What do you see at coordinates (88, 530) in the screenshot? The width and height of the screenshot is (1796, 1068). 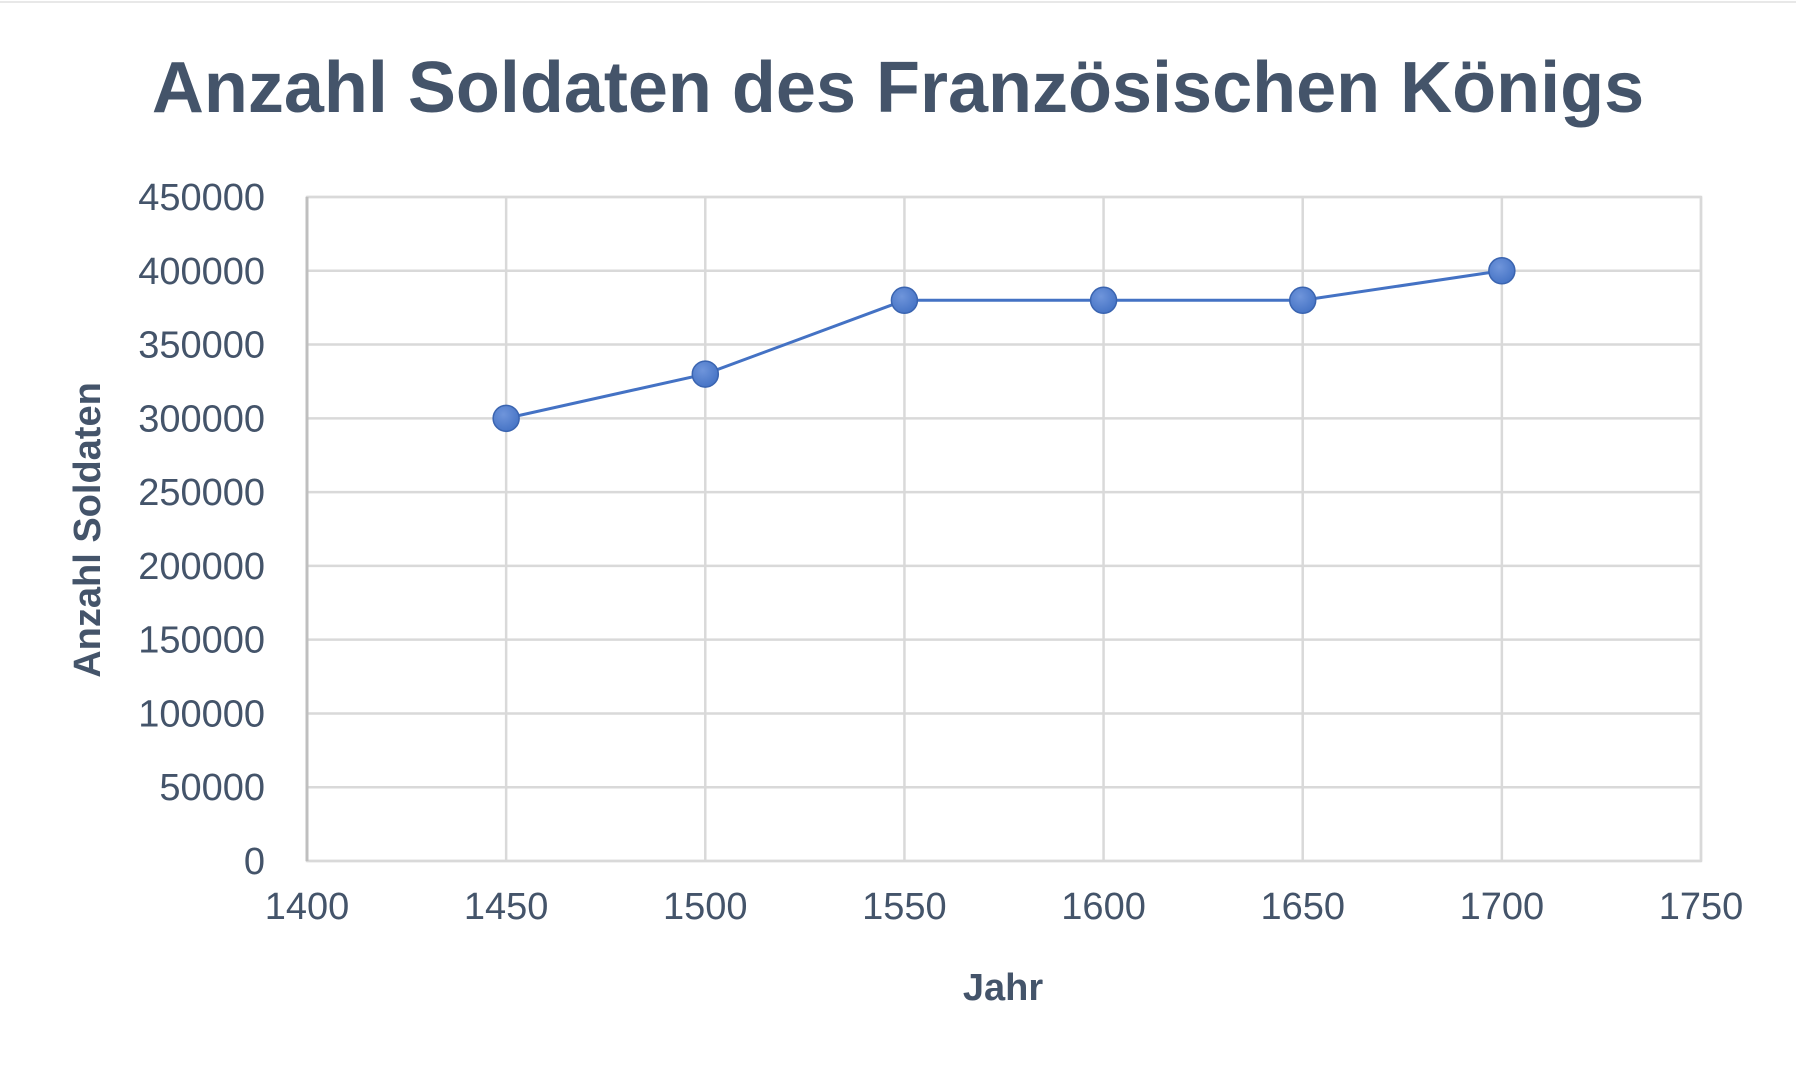 I see `y-axis-title: Anzahl Soldaten` at bounding box center [88, 530].